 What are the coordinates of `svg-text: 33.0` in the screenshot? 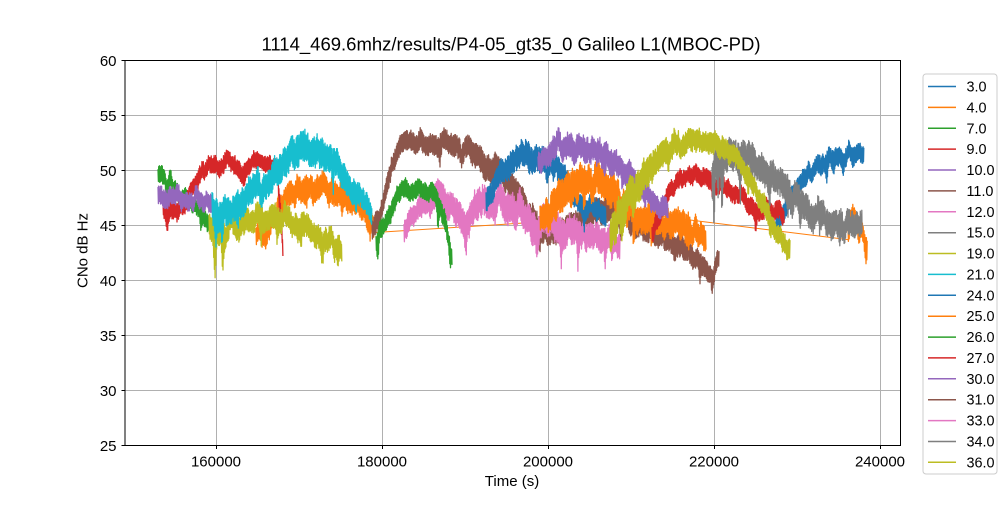 It's located at (981, 422).